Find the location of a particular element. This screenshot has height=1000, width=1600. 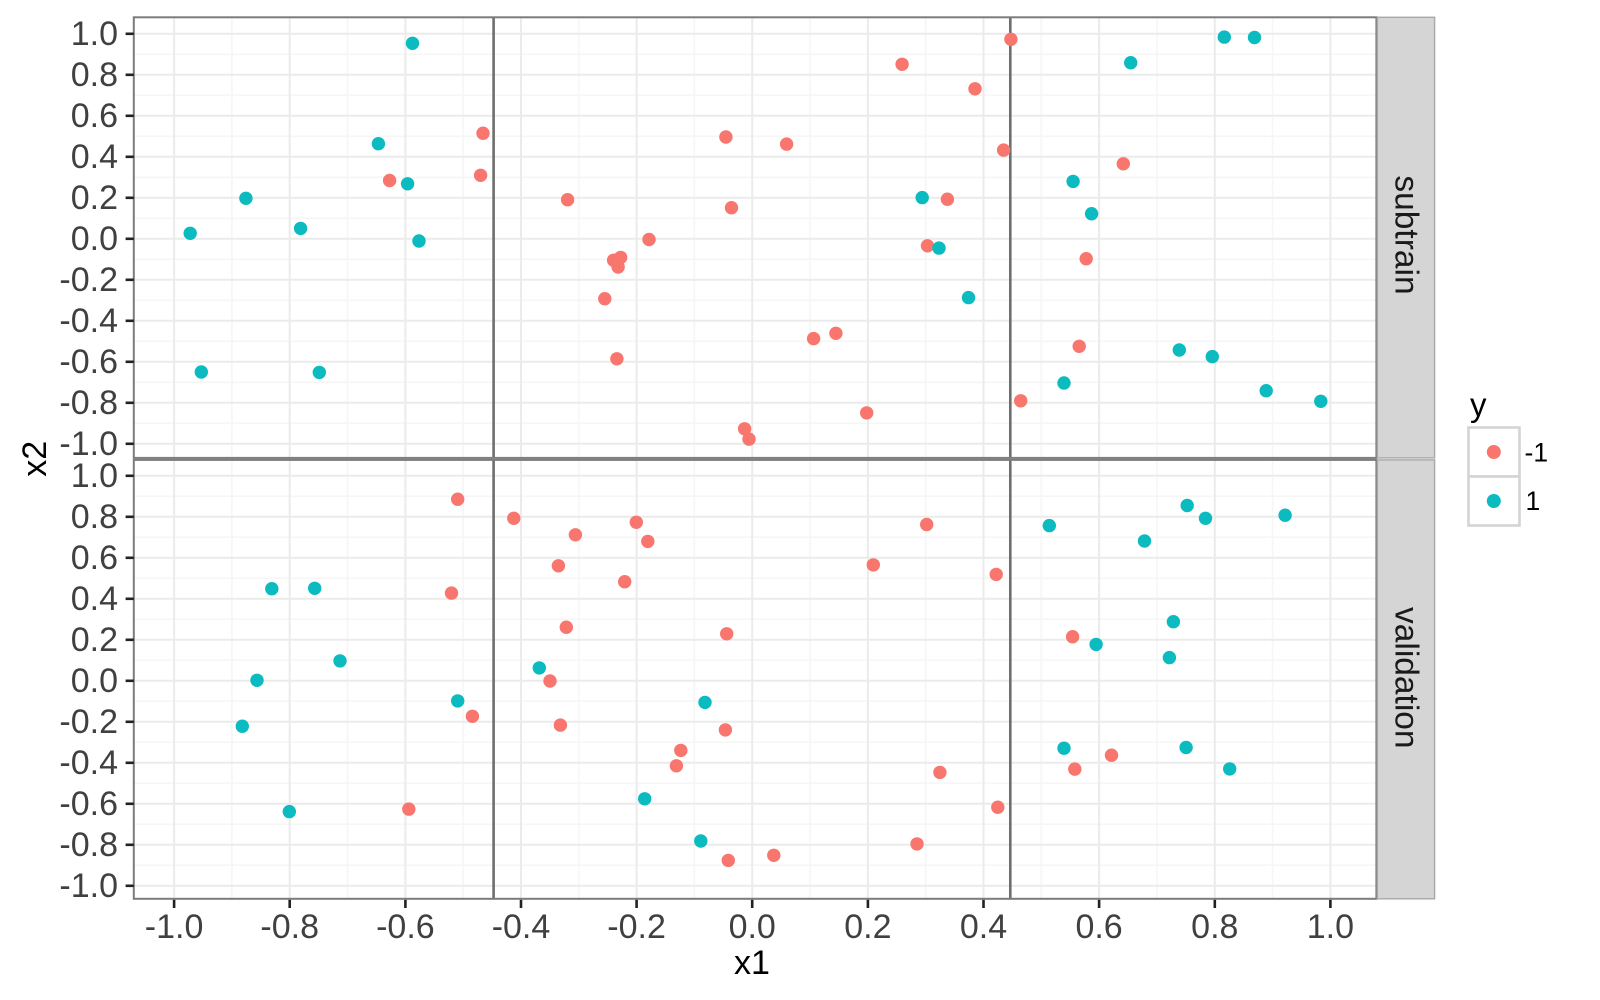

svg-text: y is located at coordinates (1478, 404).